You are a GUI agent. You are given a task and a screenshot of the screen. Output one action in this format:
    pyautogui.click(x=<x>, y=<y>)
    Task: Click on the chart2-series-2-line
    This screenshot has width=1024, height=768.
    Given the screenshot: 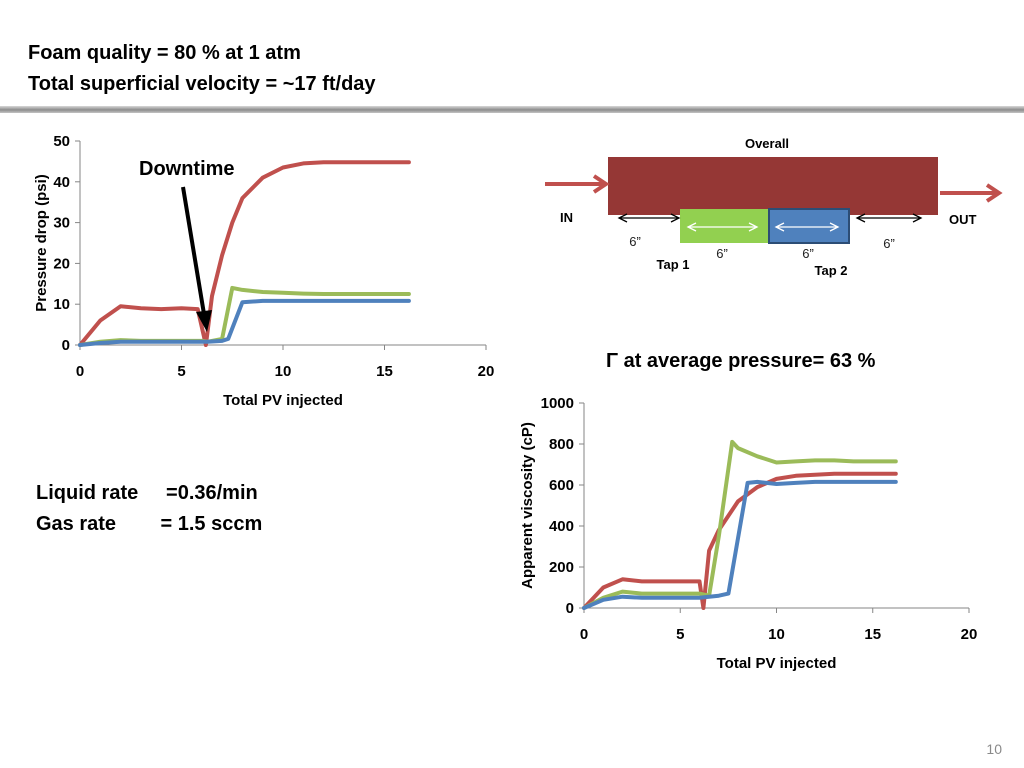 What is the action you would take?
    pyautogui.click(x=740, y=524)
    